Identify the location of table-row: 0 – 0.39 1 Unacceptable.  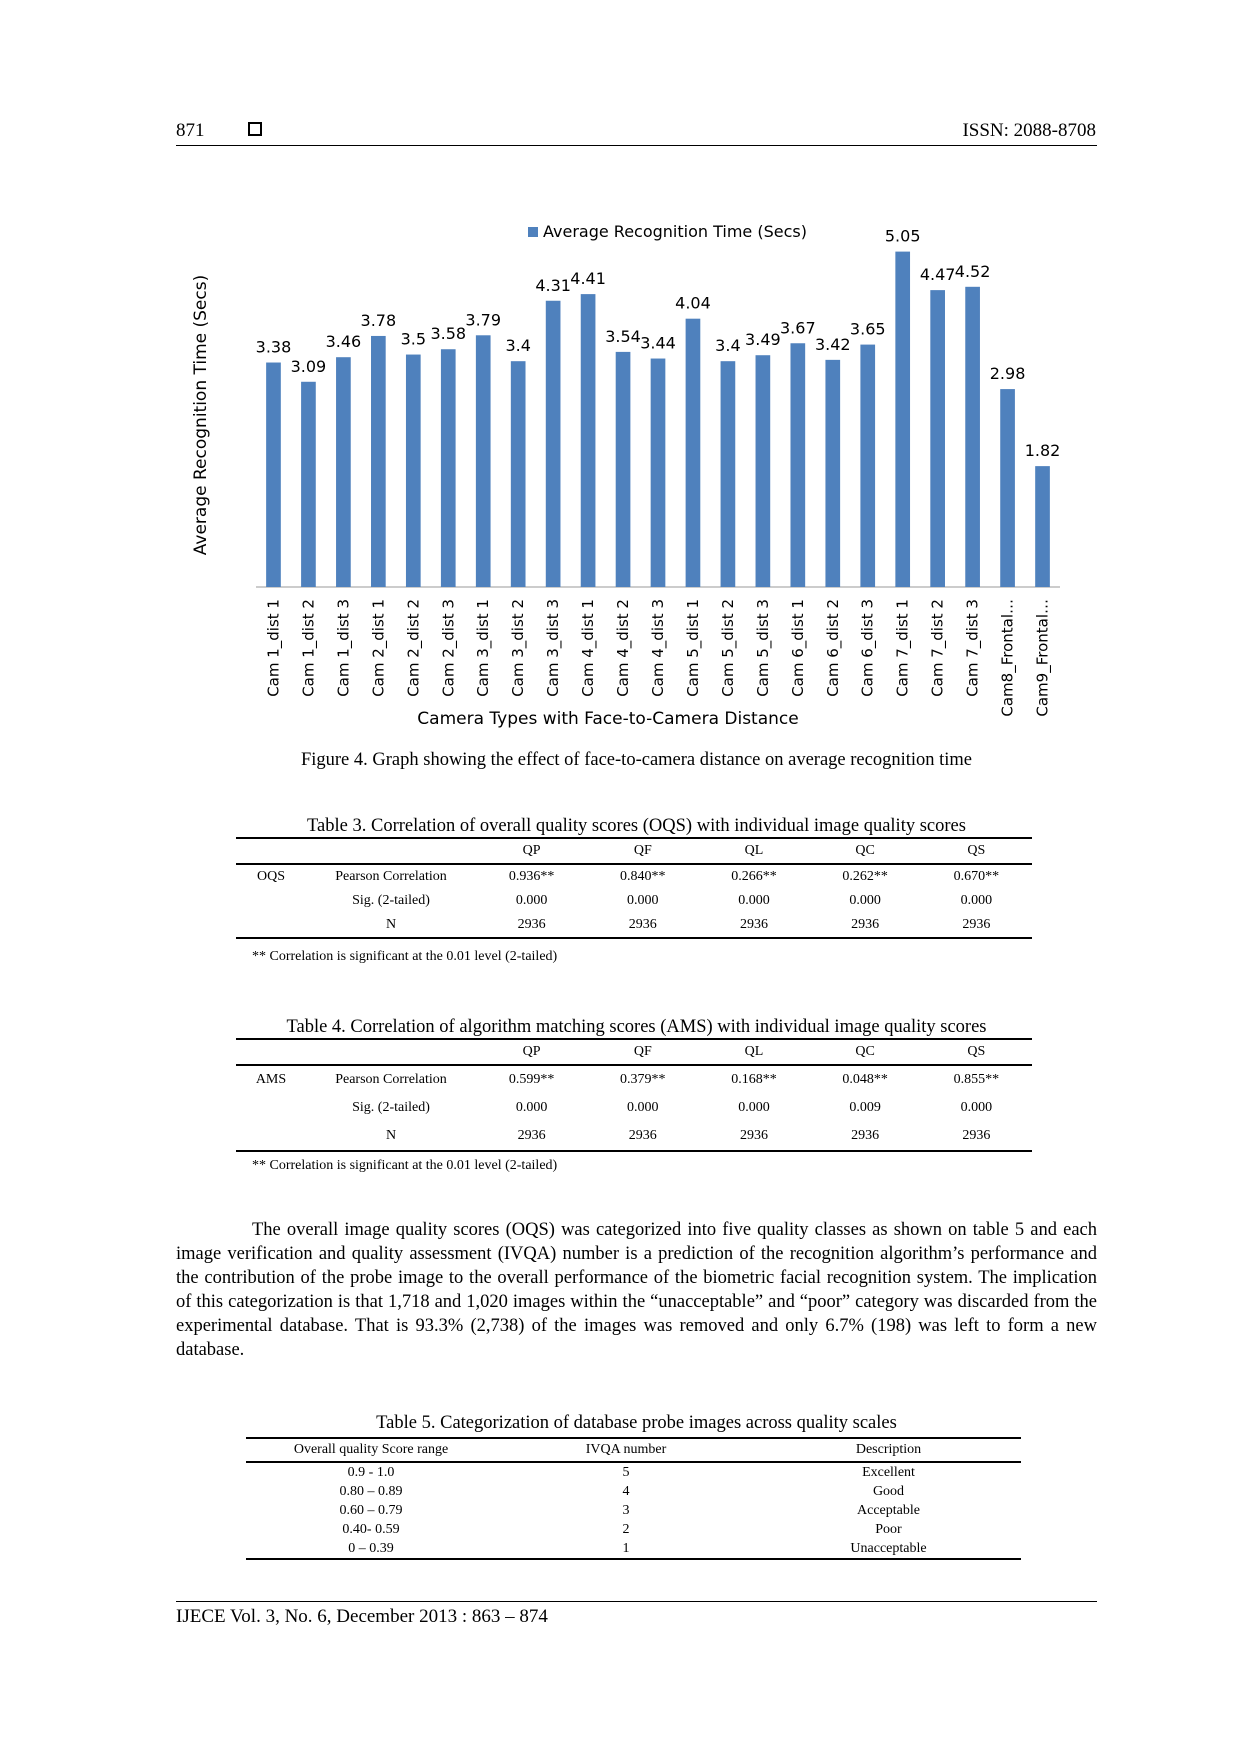
(633, 1549).